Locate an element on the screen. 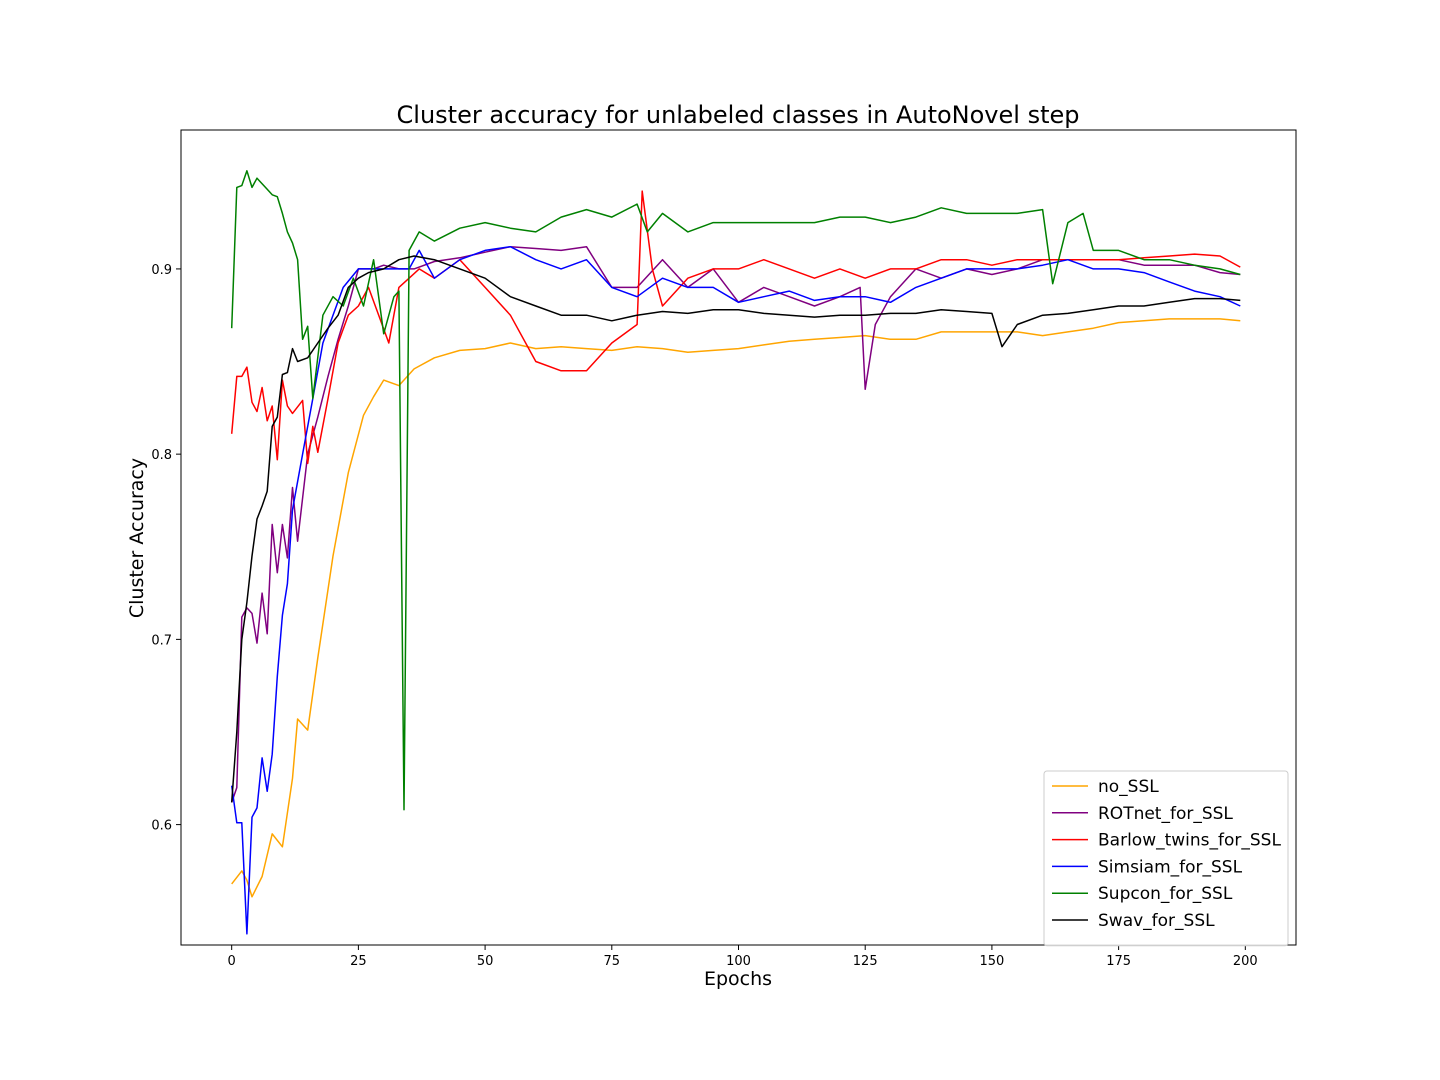 The image size is (1440, 1080). legend-label: no_SSL is located at coordinates (1128, 787).